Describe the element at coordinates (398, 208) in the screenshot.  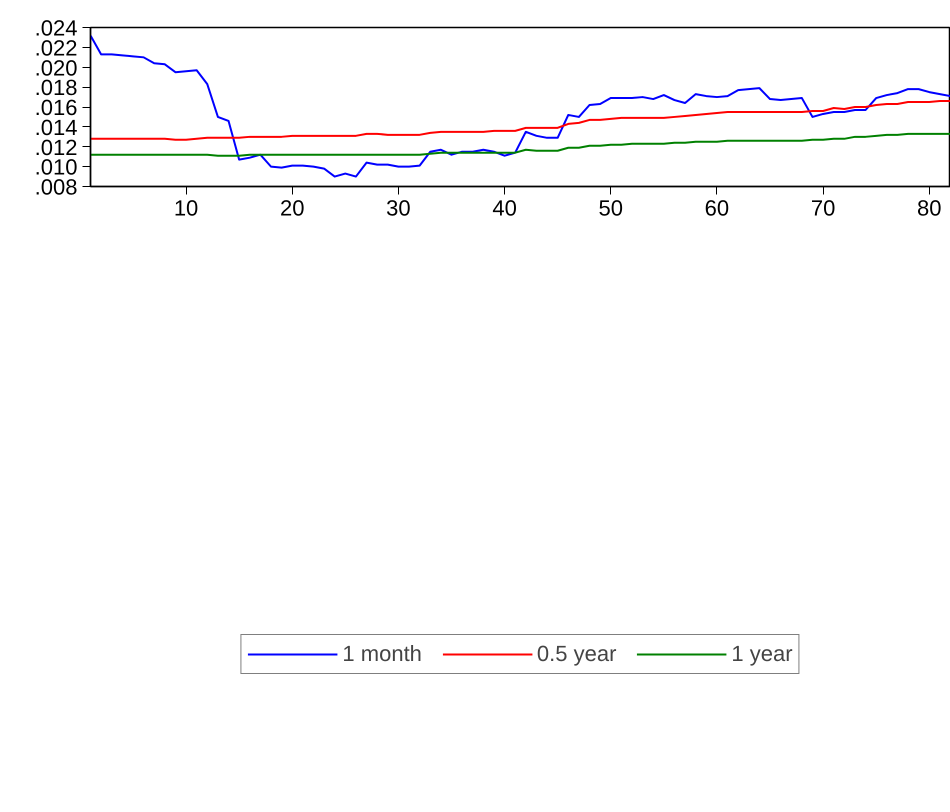
I see `x-tick-label: 30` at that location.